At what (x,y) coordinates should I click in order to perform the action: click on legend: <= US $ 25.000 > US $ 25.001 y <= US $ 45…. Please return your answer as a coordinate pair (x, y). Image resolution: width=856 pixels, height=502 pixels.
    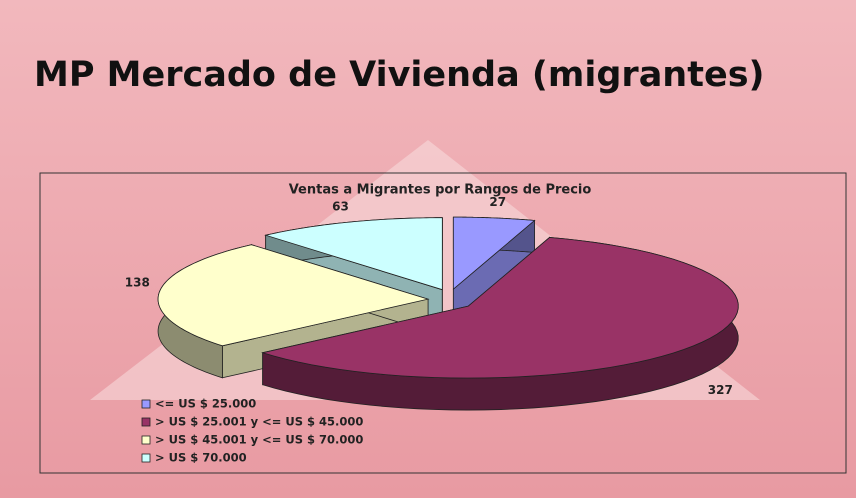
    Looking at the image, I should click on (252, 431).